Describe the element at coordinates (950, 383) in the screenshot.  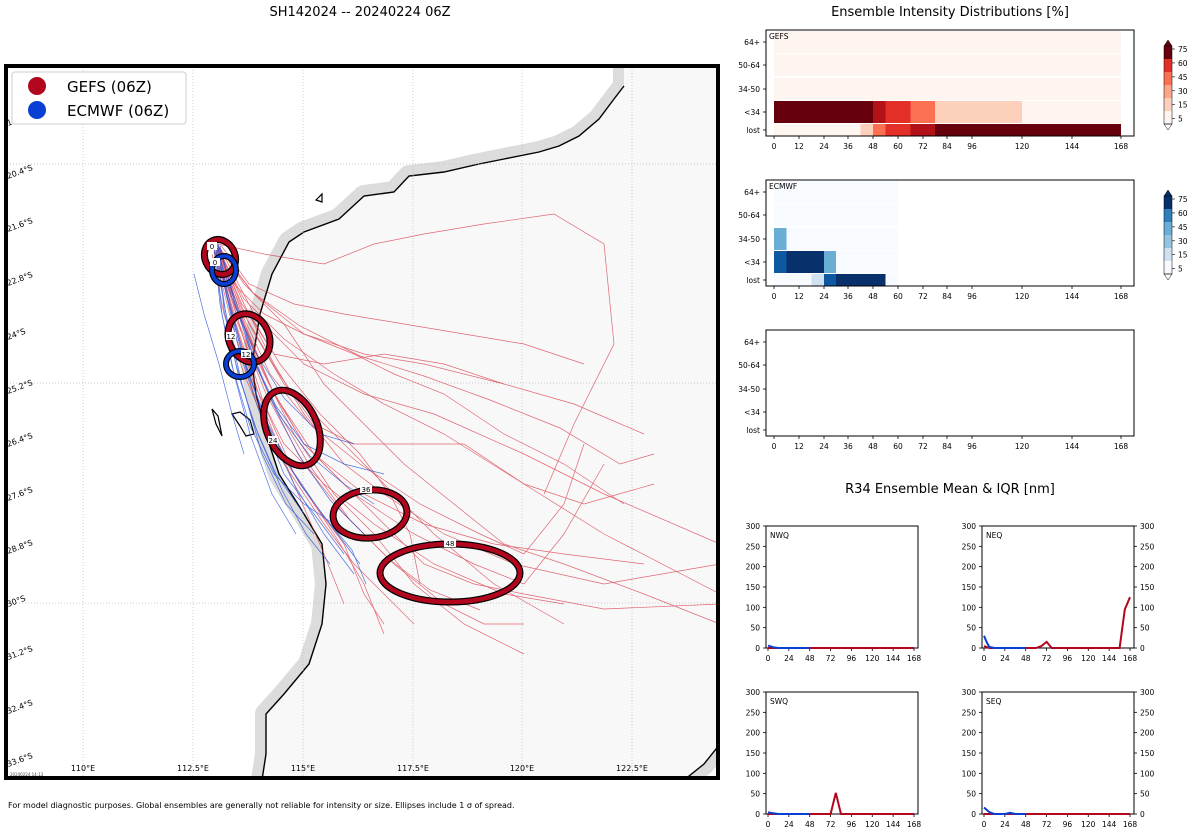
I see `heatmap-frame` at that location.